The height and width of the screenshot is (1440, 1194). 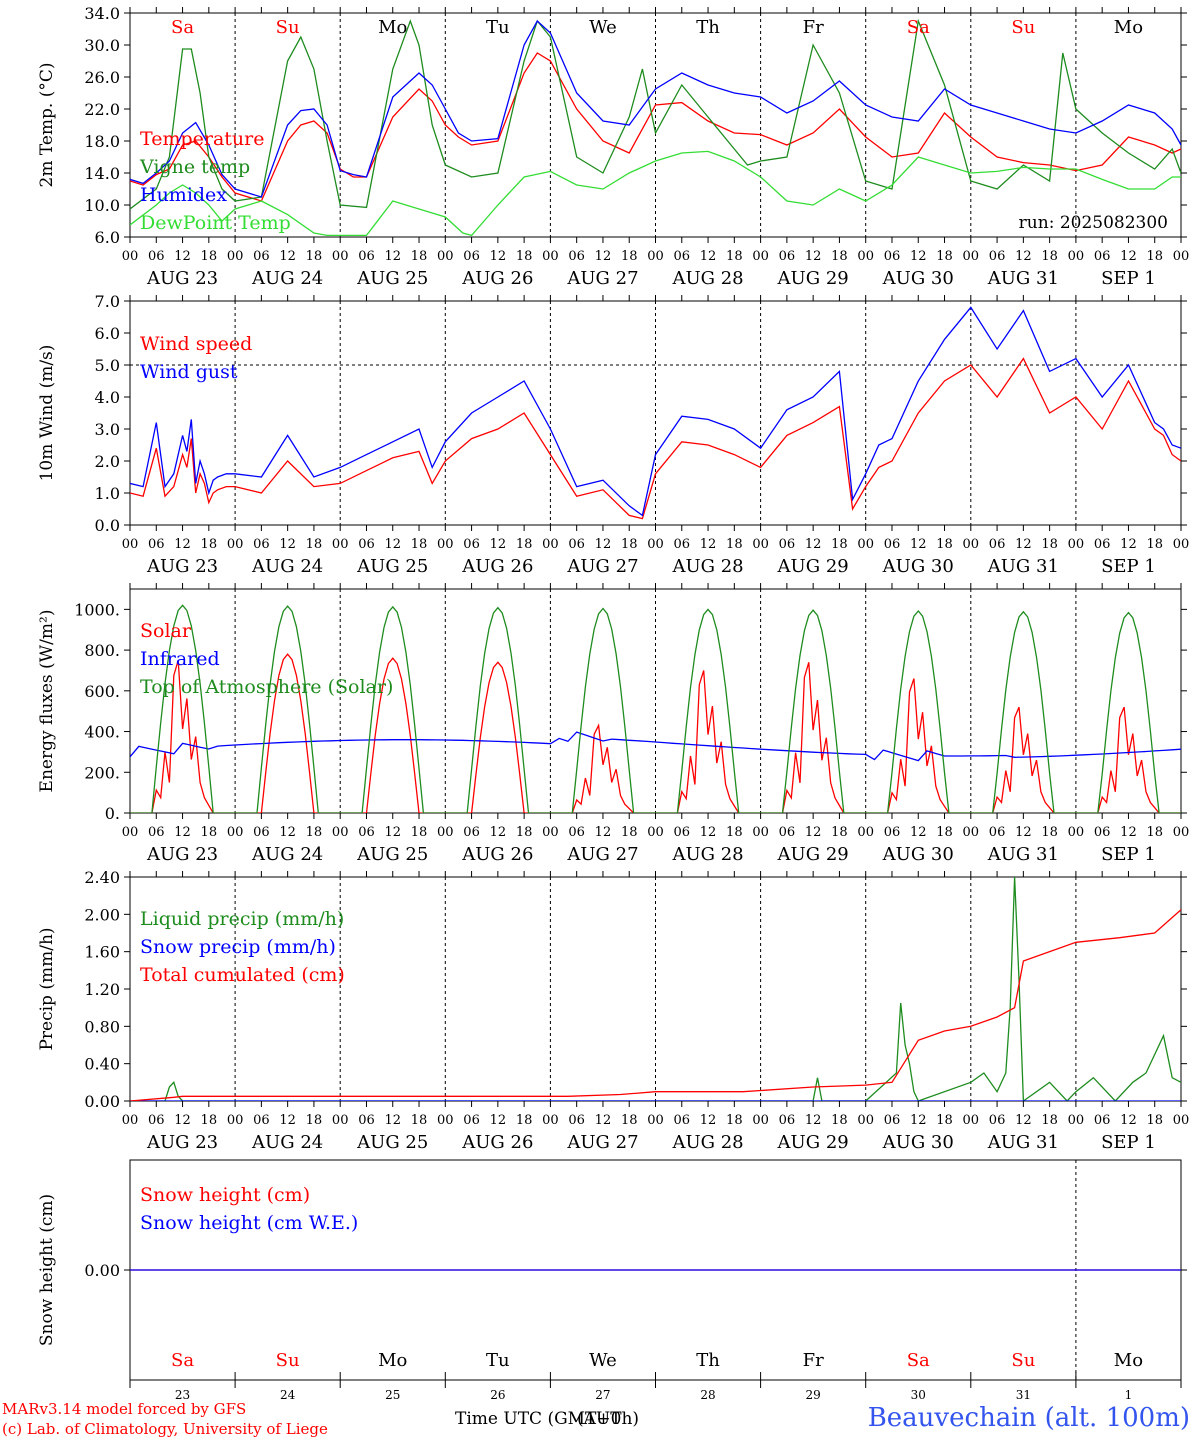 I want to click on y-tick-label: 6.0, so click(x=107, y=333).